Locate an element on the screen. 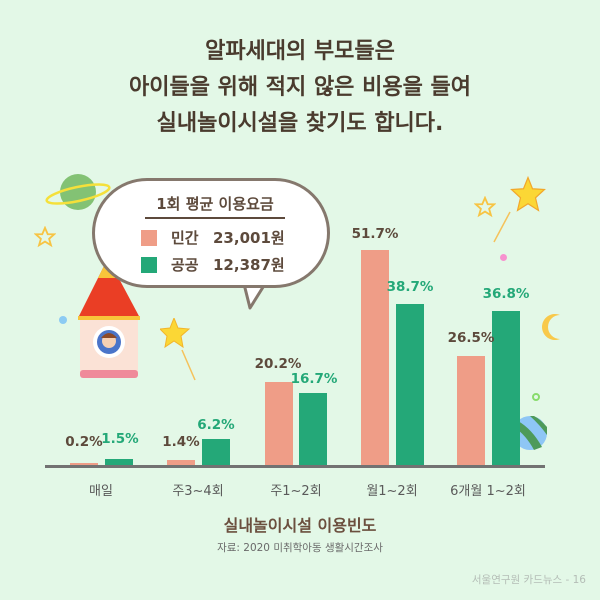 This screenshot has height=600, width=600. bar-private-daily is located at coordinates (84, 464).